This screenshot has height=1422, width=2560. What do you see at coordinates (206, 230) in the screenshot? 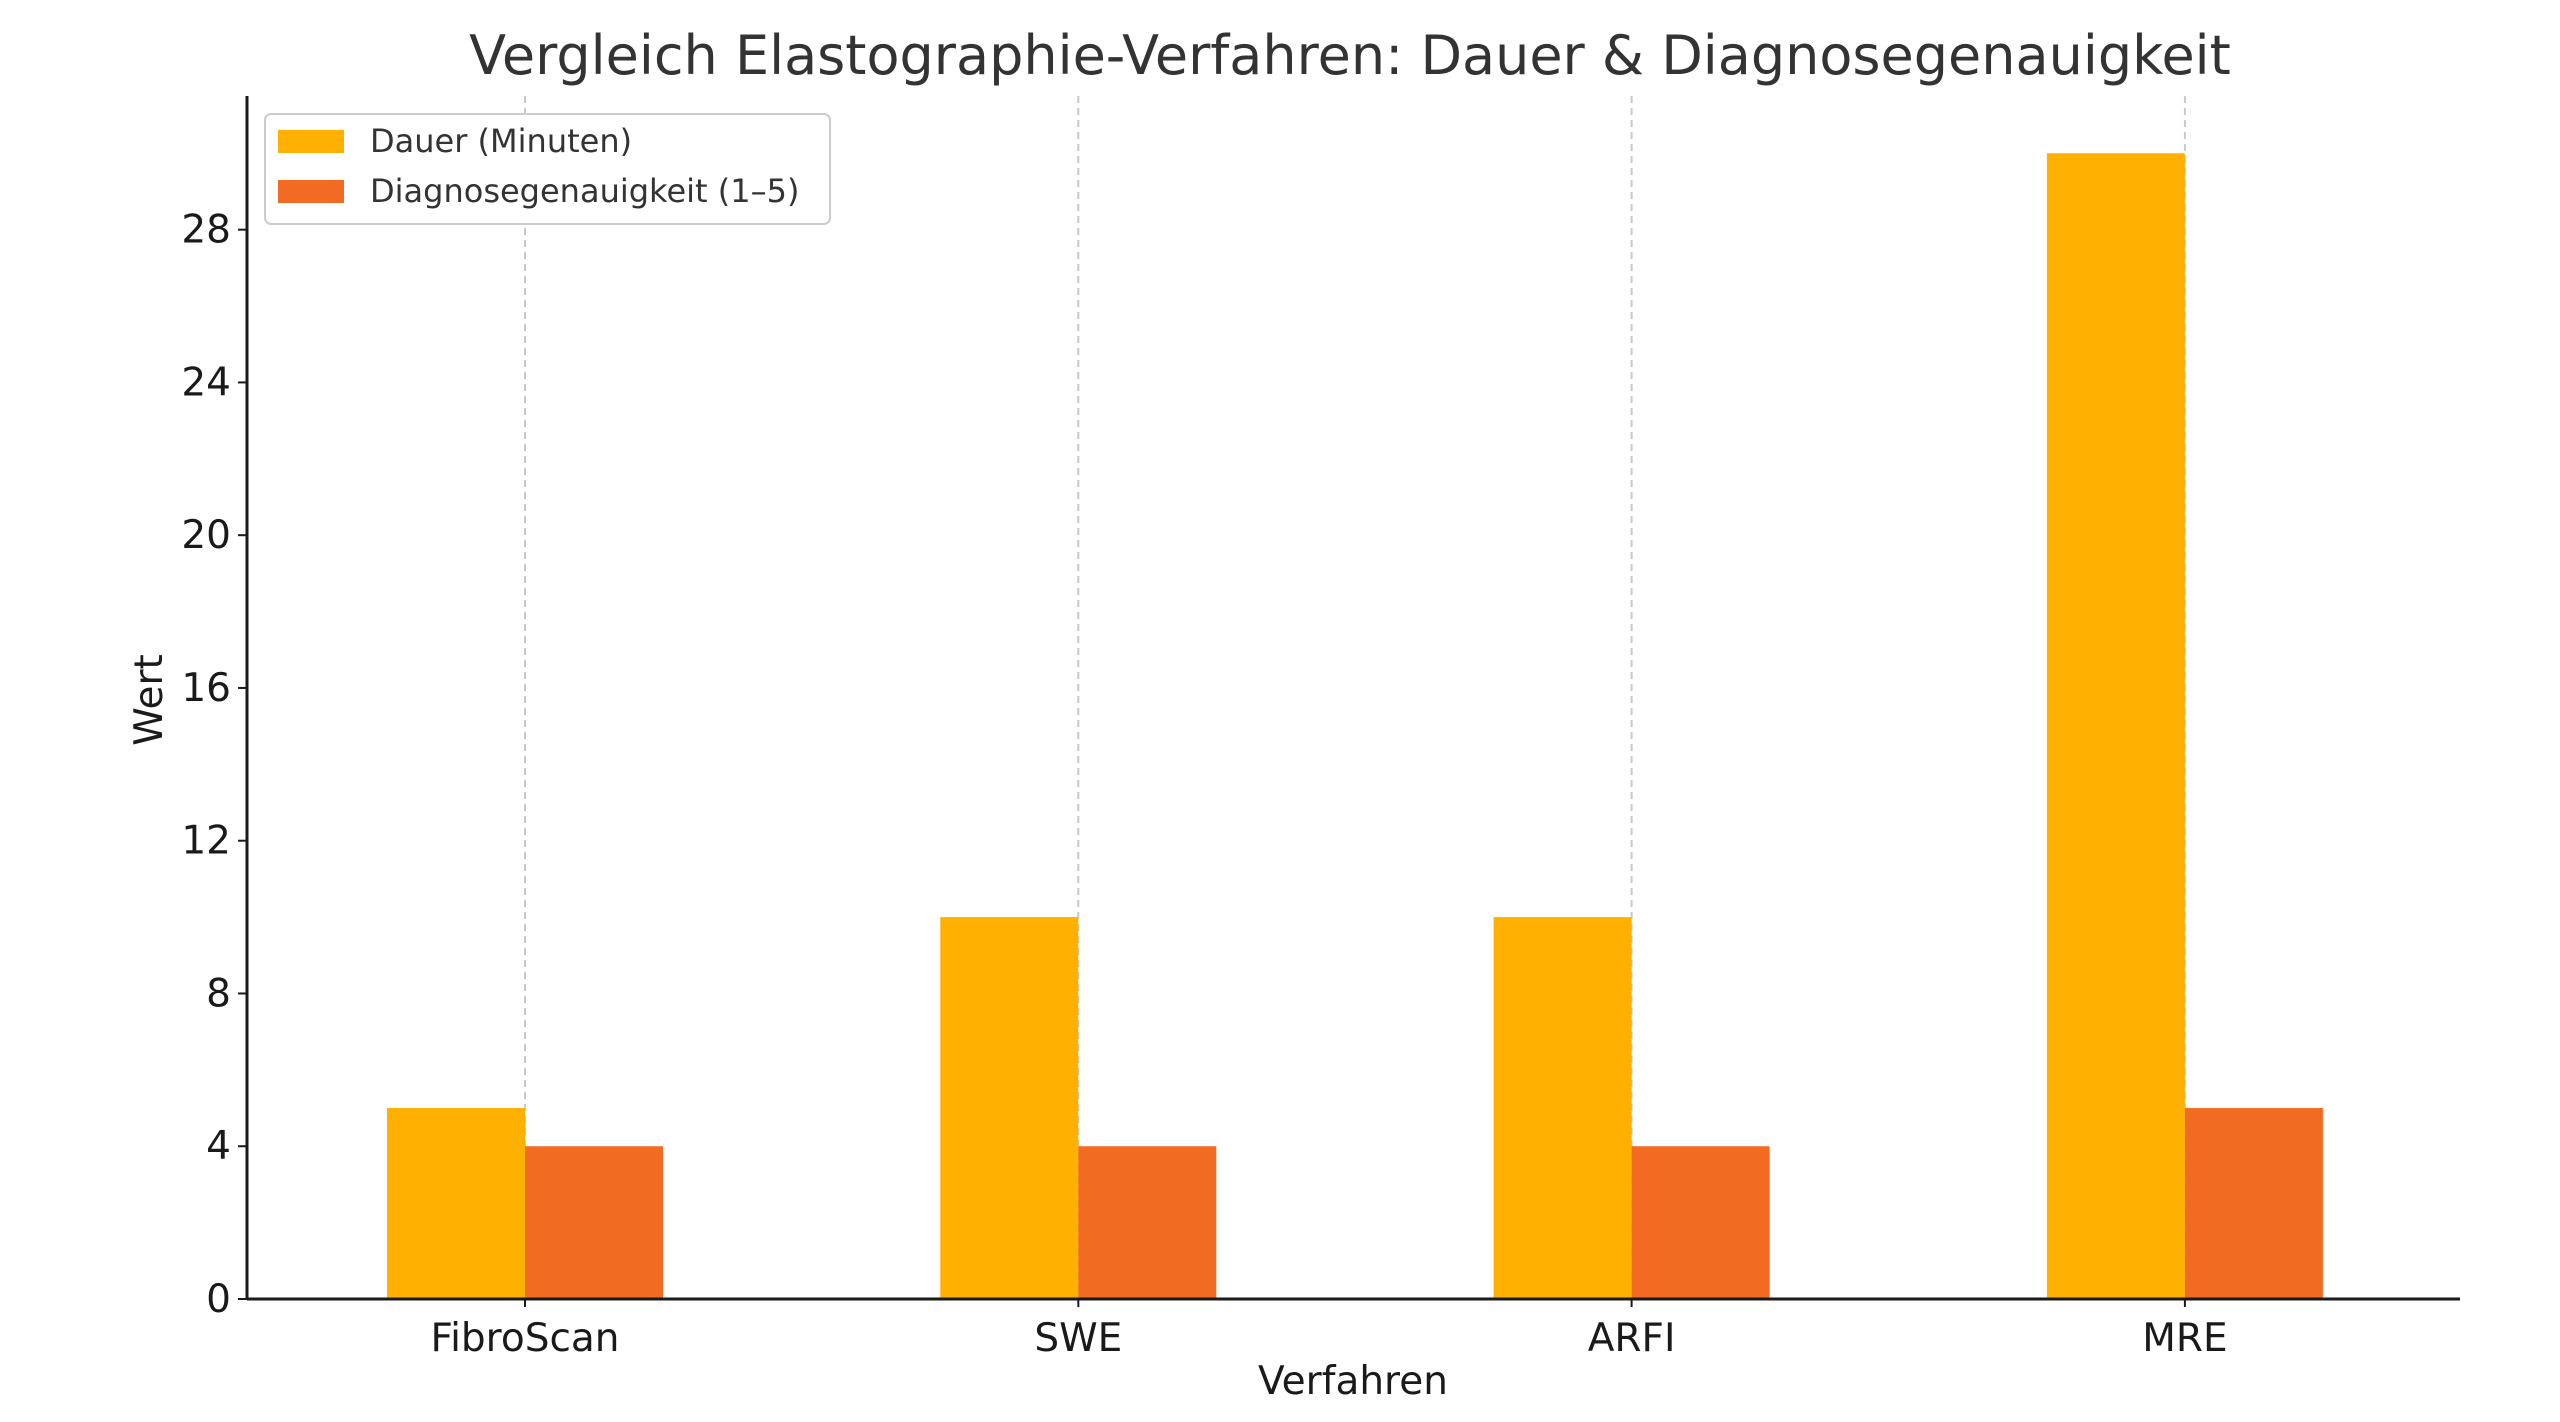
I see `y-tick-label: 28` at bounding box center [206, 230].